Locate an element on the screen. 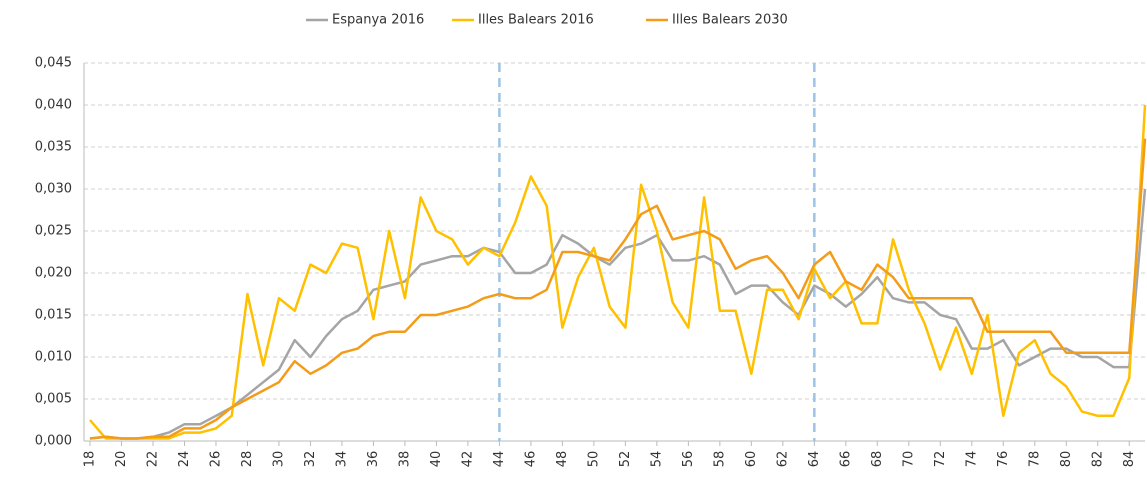 This screenshot has width=1147, height=484. legend-label: Illes Balears 2030 is located at coordinates (730, 20).